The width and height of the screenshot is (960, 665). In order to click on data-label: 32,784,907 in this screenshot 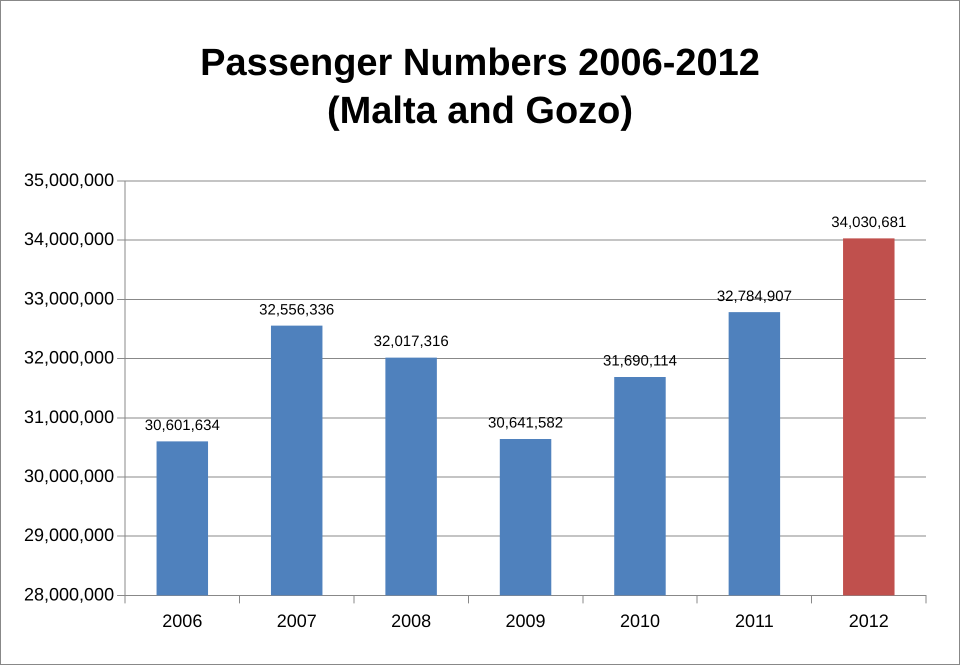, I will do `click(754, 296)`.